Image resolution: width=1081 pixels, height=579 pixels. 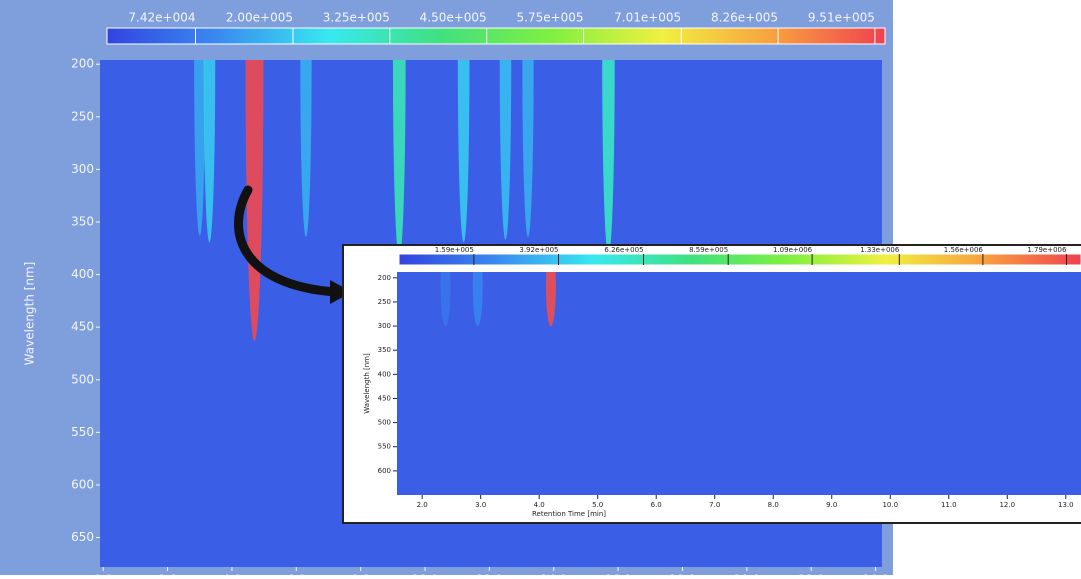 What do you see at coordinates (453, 18) in the screenshot?
I see `colorbar-tick-label: 4.50e+005` at bounding box center [453, 18].